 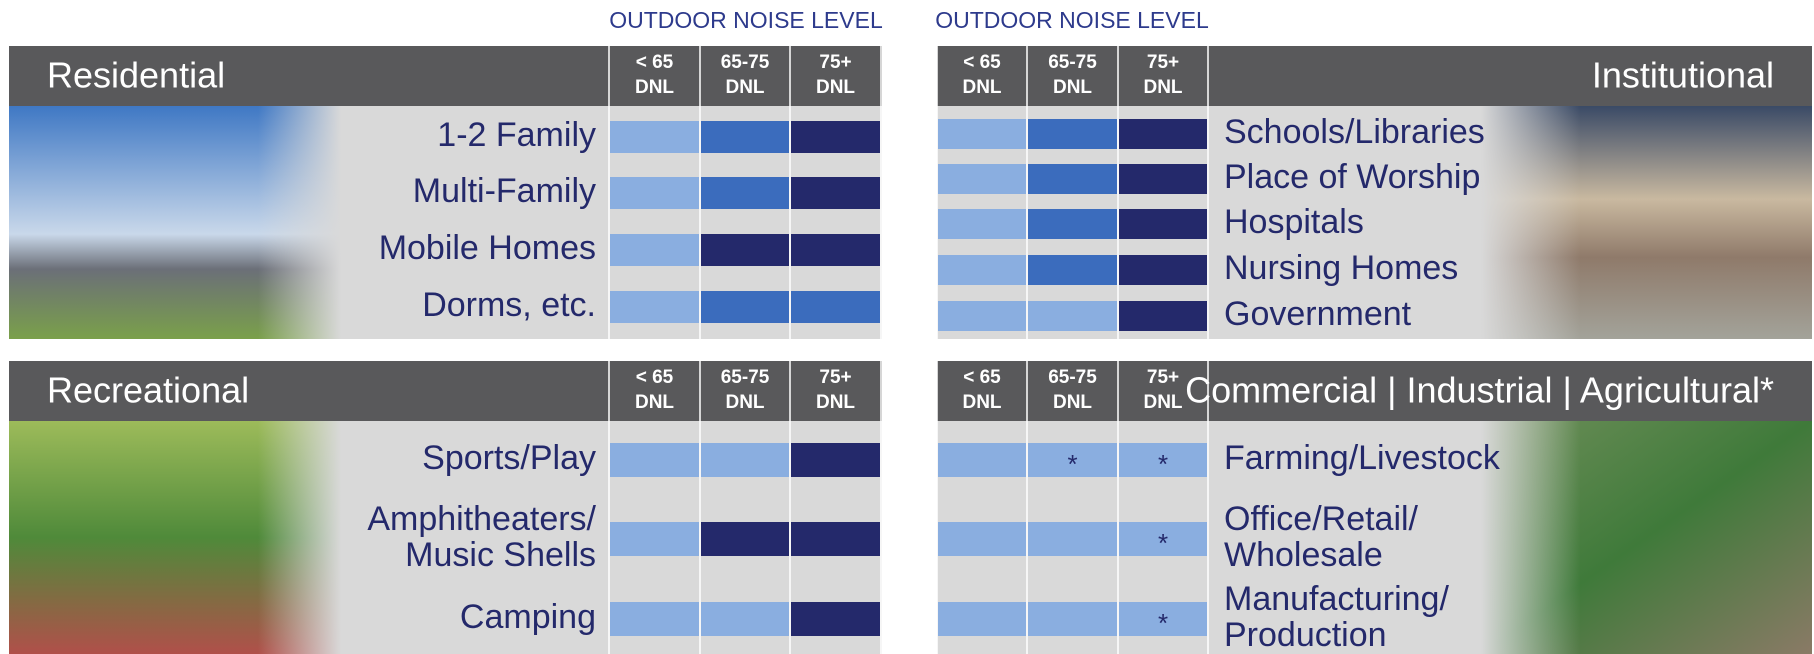 I want to click on row-label: Sports/Play, so click(x=509, y=458).